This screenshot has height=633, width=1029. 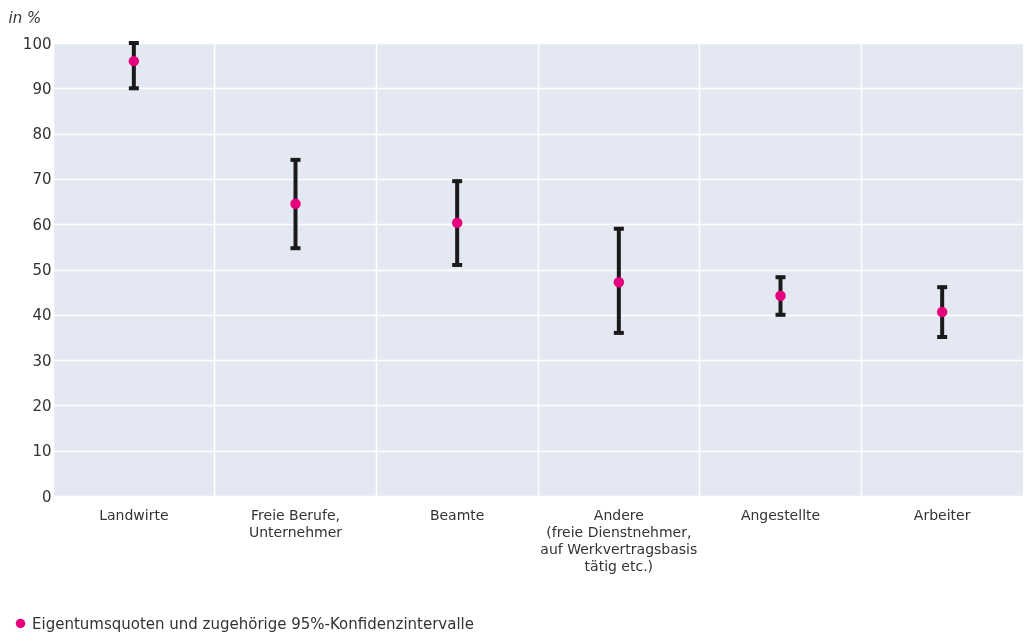 What do you see at coordinates (134, 514) in the screenshot?
I see `x-tick-label: Landwirte` at bounding box center [134, 514].